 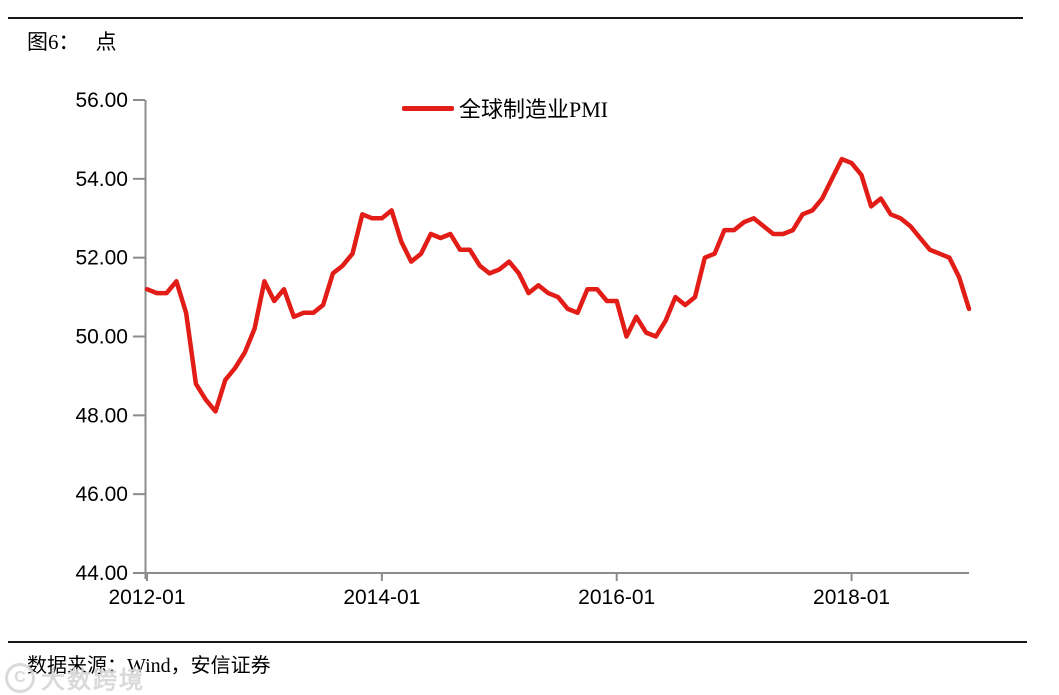 What do you see at coordinates (101, 258) in the screenshot?
I see `svg-text: 52.00` at bounding box center [101, 258].